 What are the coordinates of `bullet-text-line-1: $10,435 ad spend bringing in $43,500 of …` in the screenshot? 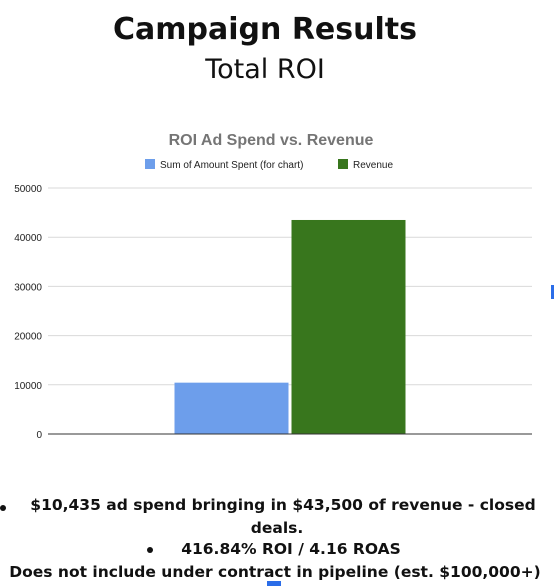 It's located at (283, 505).